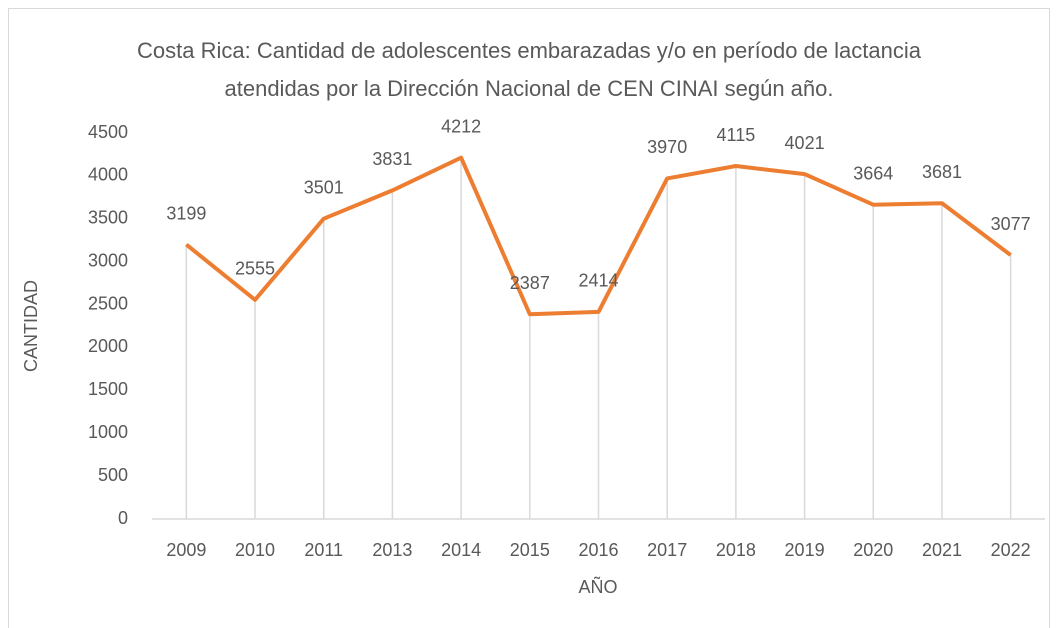 This screenshot has width=1058, height=628. I want to click on y-tick-label: 500, so click(113, 475).